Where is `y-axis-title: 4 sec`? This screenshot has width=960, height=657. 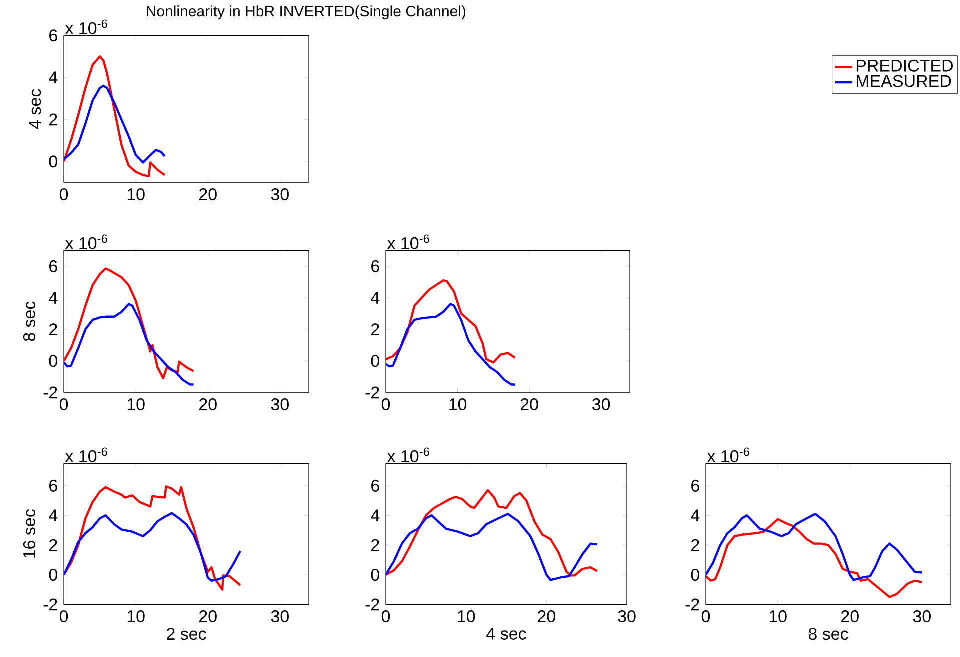 y-axis-title: 4 sec is located at coordinates (35, 109).